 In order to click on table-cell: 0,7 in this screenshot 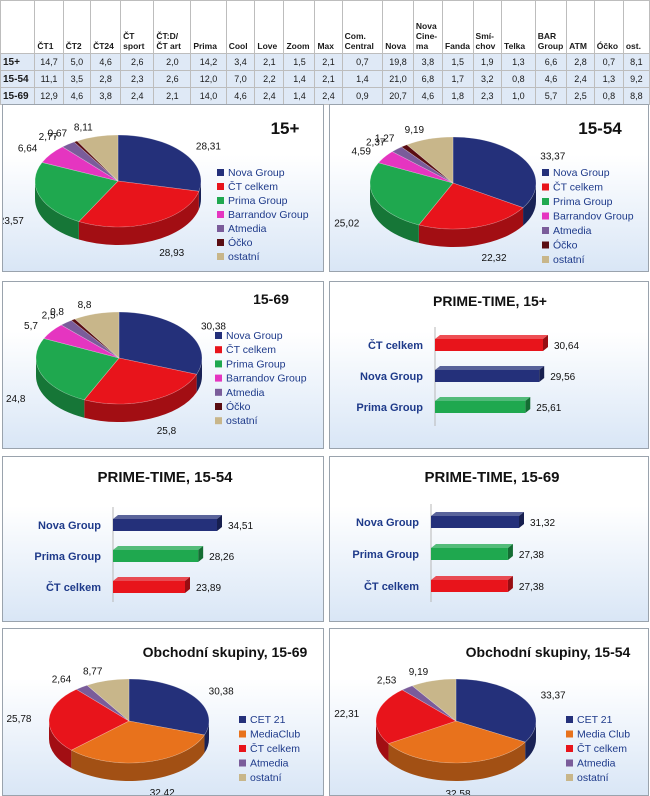, I will do `click(608, 62)`.